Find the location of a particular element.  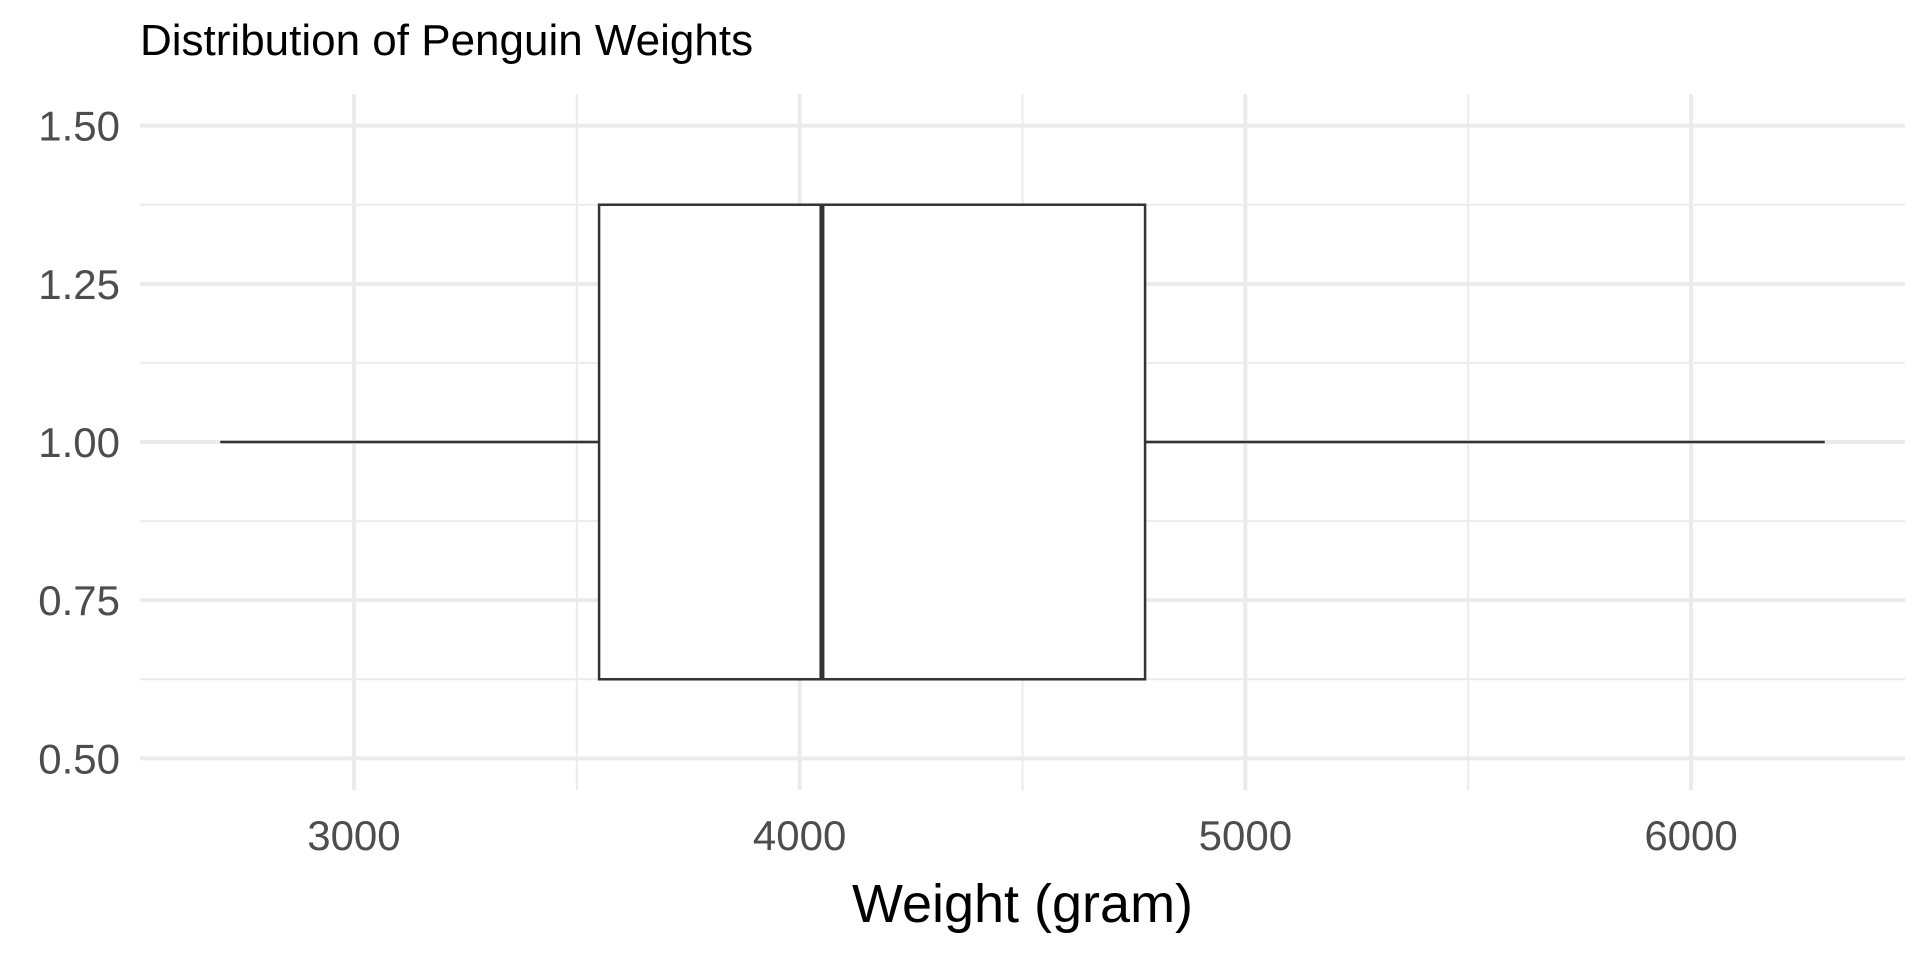

y-tick-label: 1.00 is located at coordinates (79, 442).